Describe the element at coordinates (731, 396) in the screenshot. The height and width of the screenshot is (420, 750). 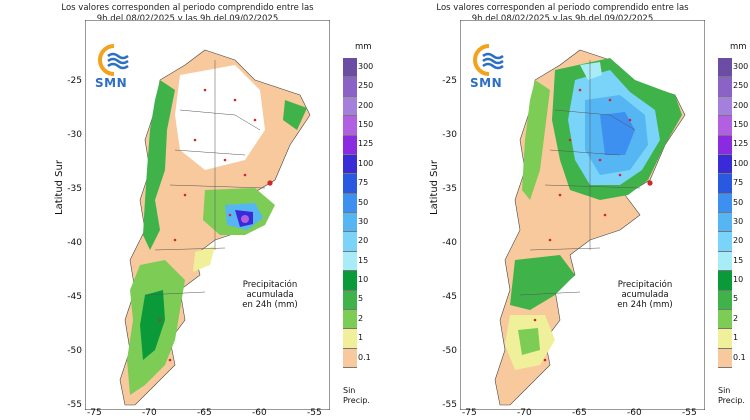
I see `no-precip-label: Sin Precip.` at that location.